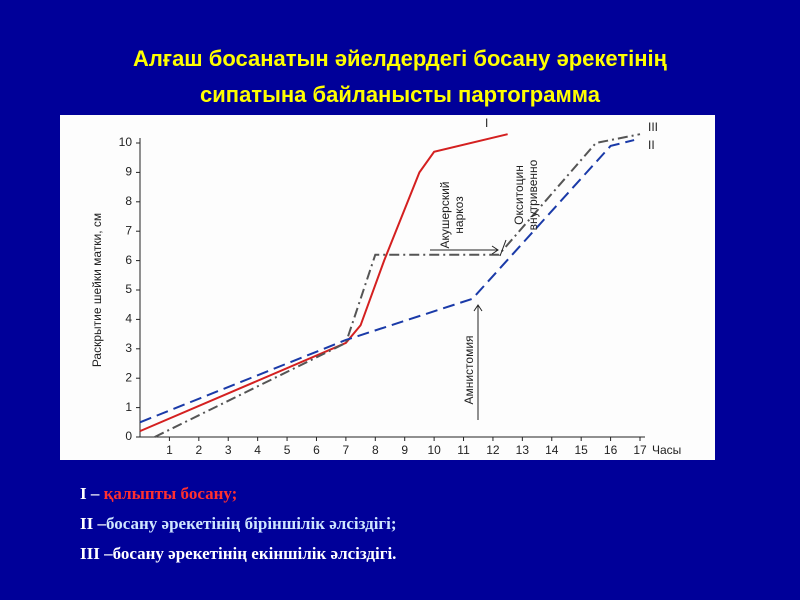 This screenshot has width=800, height=600. What do you see at coordinates (97, 290) in the screenshot?
I see `y-axis-label: Раскрытие шейки матки, см` at bounding box center [97, 290].